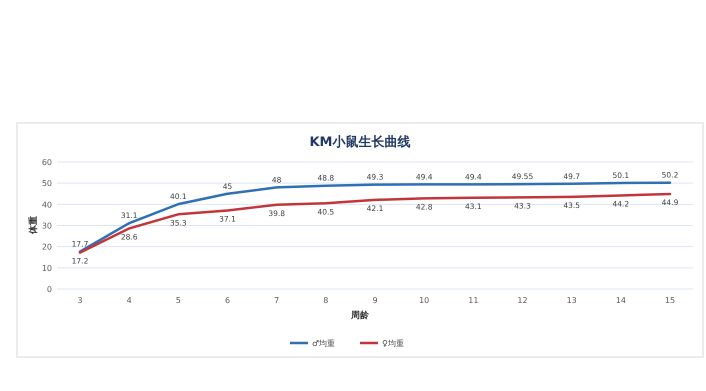 The height and width of the screenshot is (391, 706). What do you see at coordinates (670, 300) in the screenshot?
I see `x-tick-label: 15` at bounding box center [670, 300].